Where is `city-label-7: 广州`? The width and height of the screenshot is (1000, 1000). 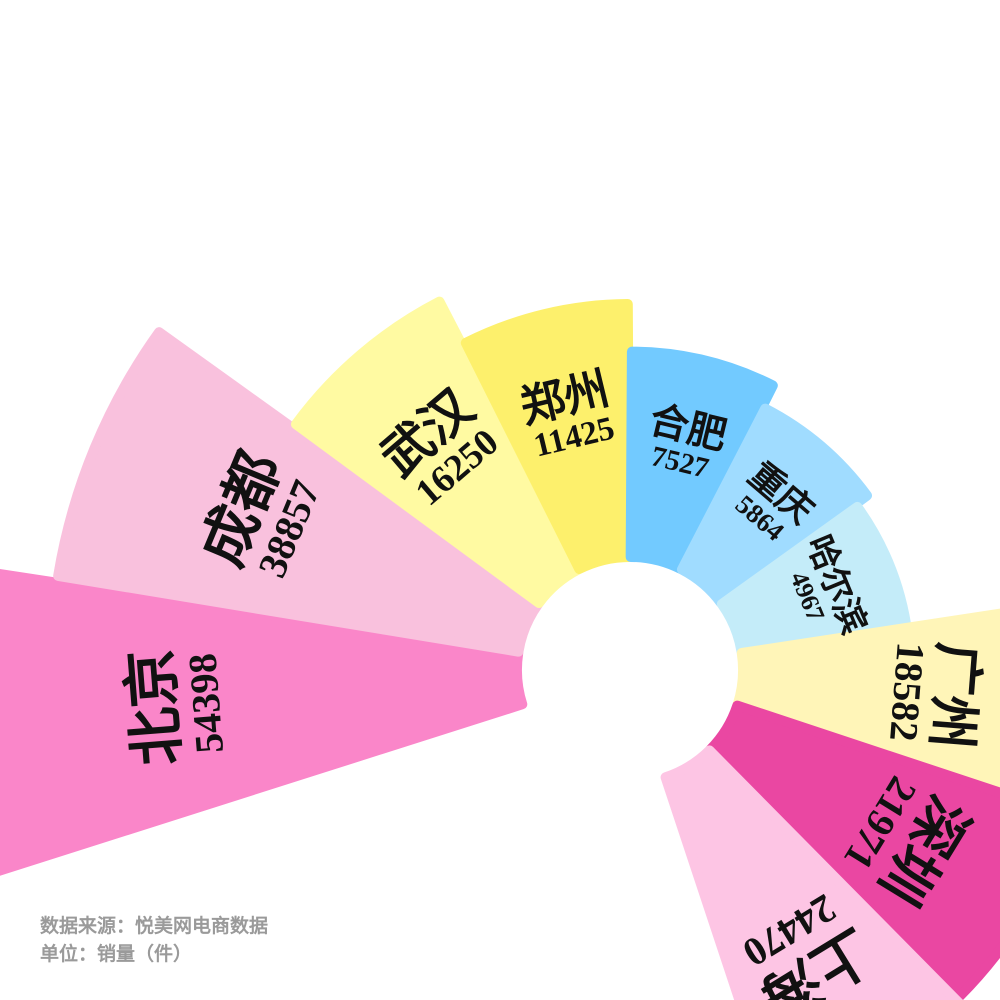
city-label-7: 广州 is located at coordinates (954, 695).